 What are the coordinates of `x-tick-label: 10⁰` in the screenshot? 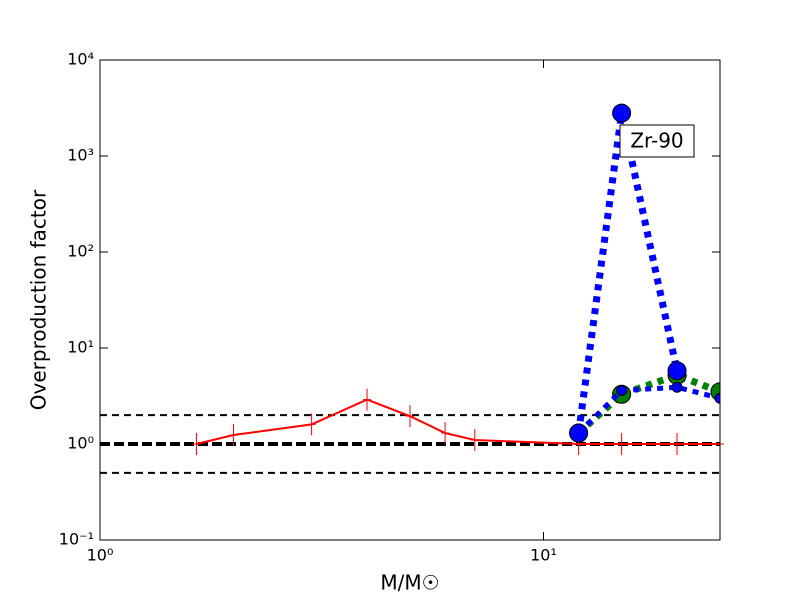 It's located at (100, 555).